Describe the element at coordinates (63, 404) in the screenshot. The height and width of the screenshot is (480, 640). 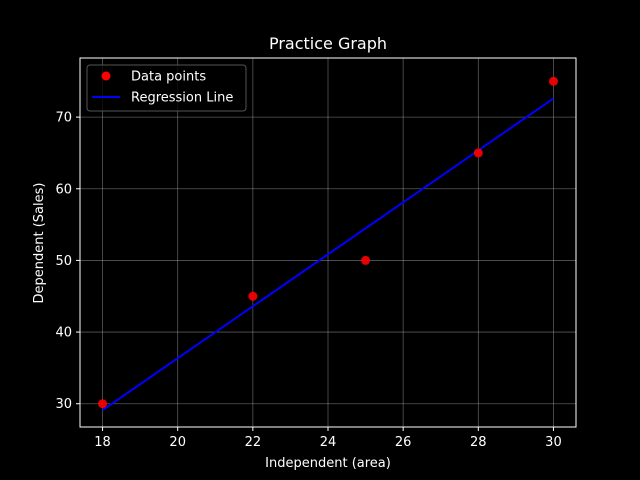
I see `y-tick-label: 30` at that location.